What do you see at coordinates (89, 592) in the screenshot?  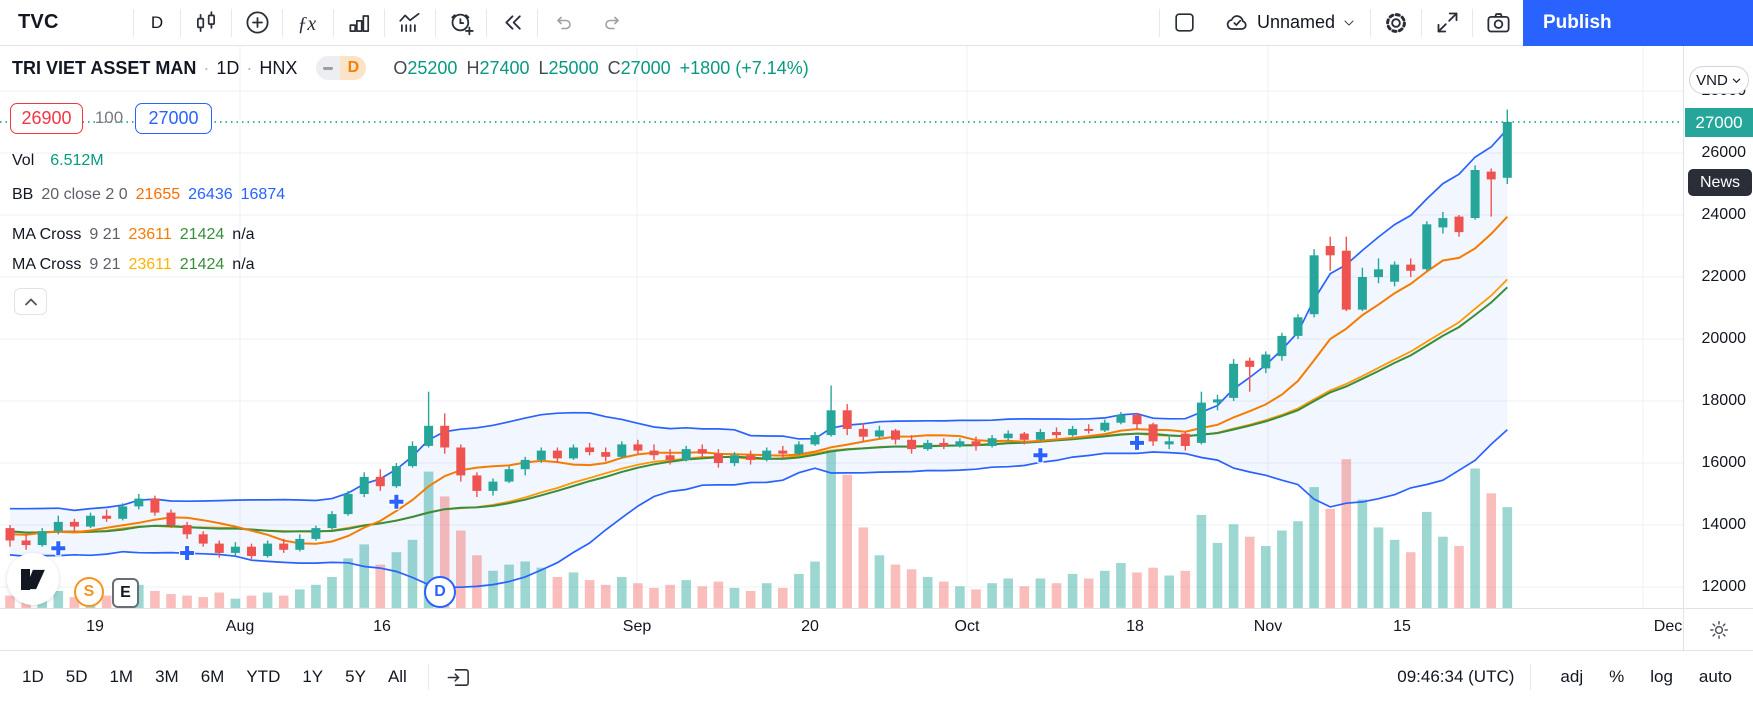 I see `split-event-badge: S` at bounding box center [89, 592].